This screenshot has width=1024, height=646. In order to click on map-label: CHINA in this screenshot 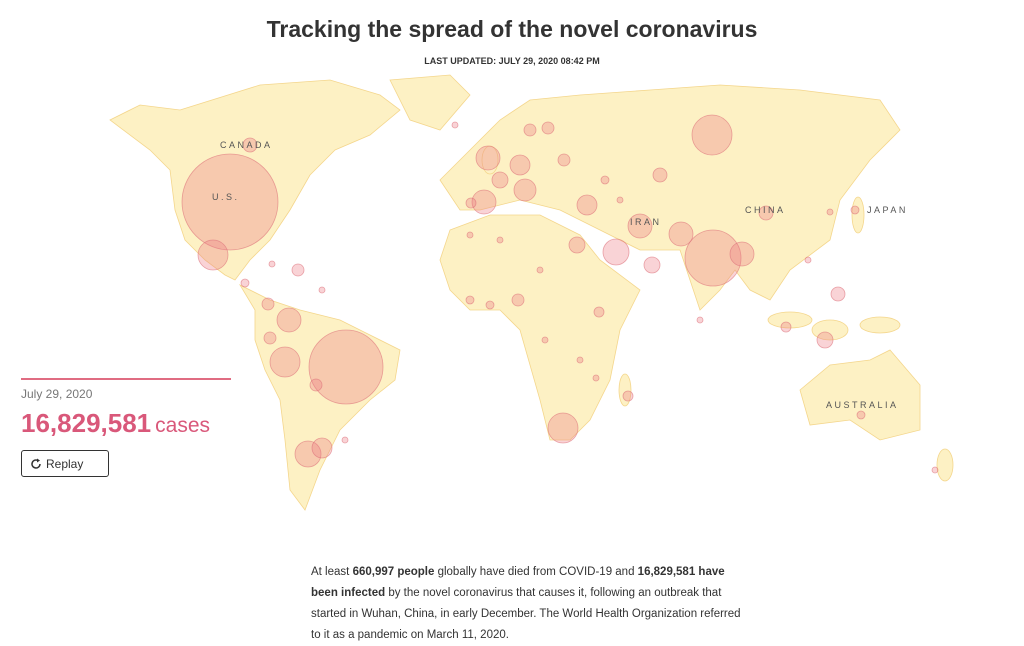, I will do `click(765, 210)`.